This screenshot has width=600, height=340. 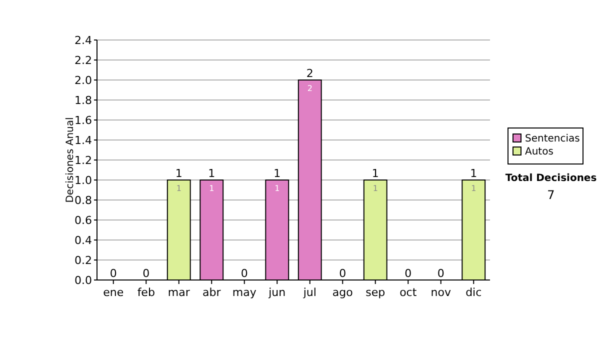 I want to click on y-tick-label: 1.6, so click(x=83, y=120).